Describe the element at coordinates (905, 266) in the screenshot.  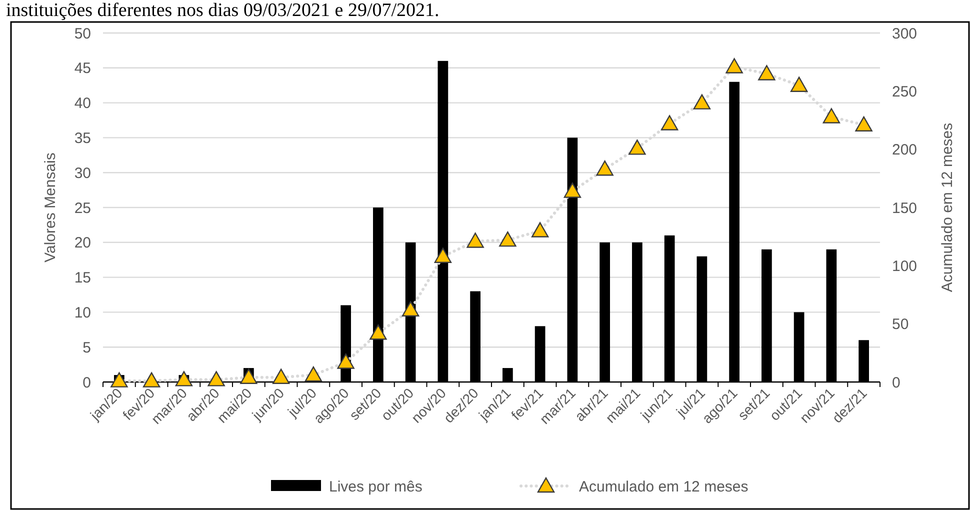
I see `y2-tick-label: 100` at that location.